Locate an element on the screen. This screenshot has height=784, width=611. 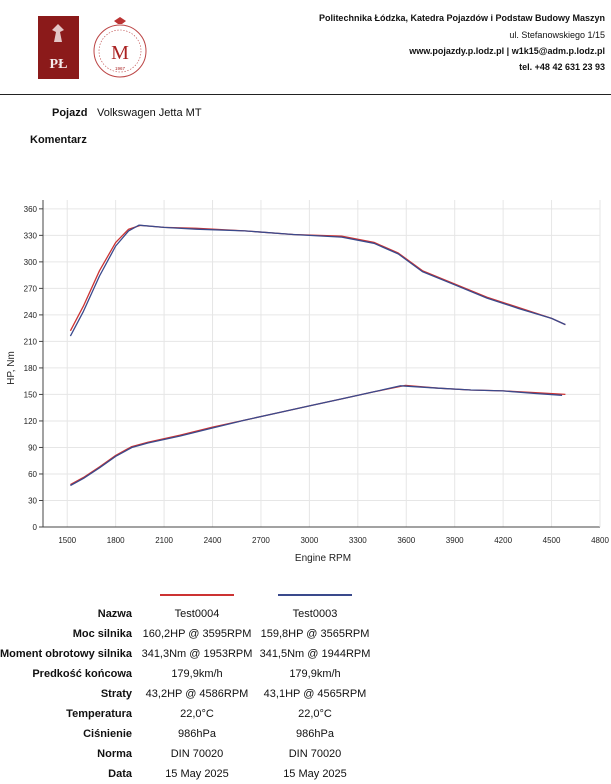
table-row: Norma DIN 70020 DIN 70020 is located at coordinates (187, 754).